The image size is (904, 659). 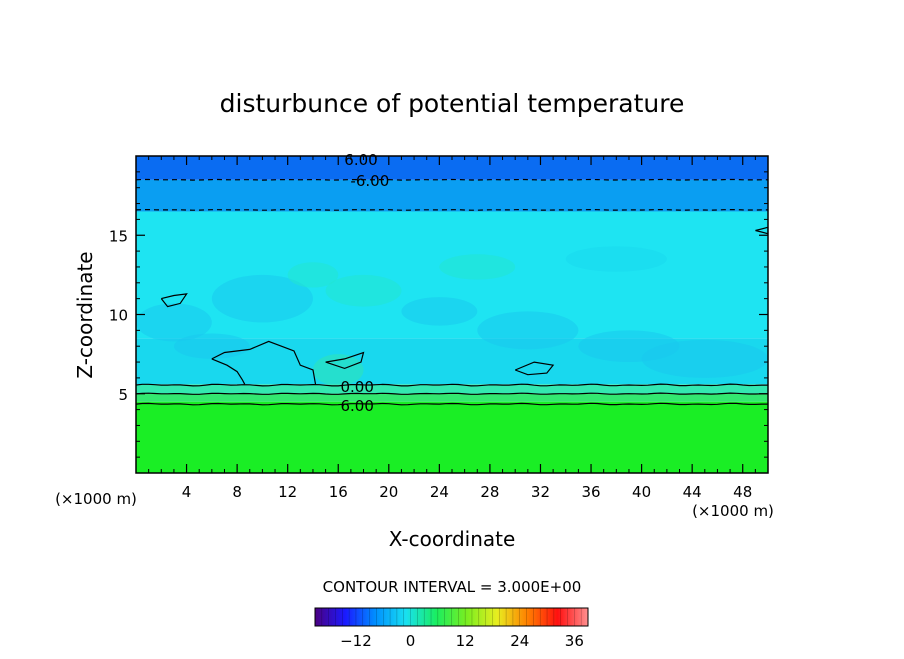 What do you see at coordinates (540, 492) in the screenshot?
I see `x-tick-label-7: 32` at bounding box center [540, 492].